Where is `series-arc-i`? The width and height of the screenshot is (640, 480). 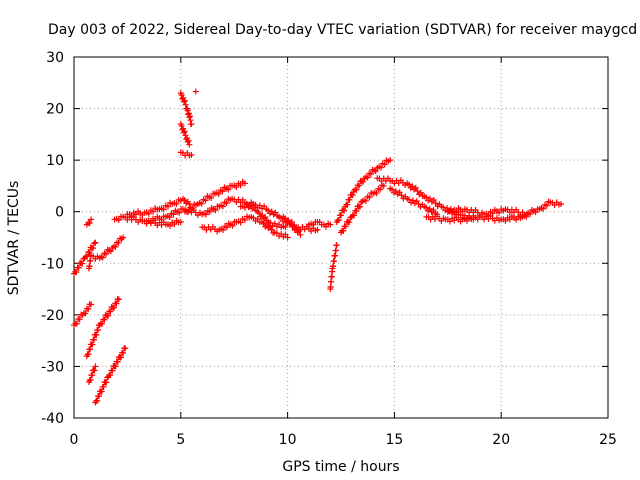
series-arc-i is located at coordinates (158, 207).